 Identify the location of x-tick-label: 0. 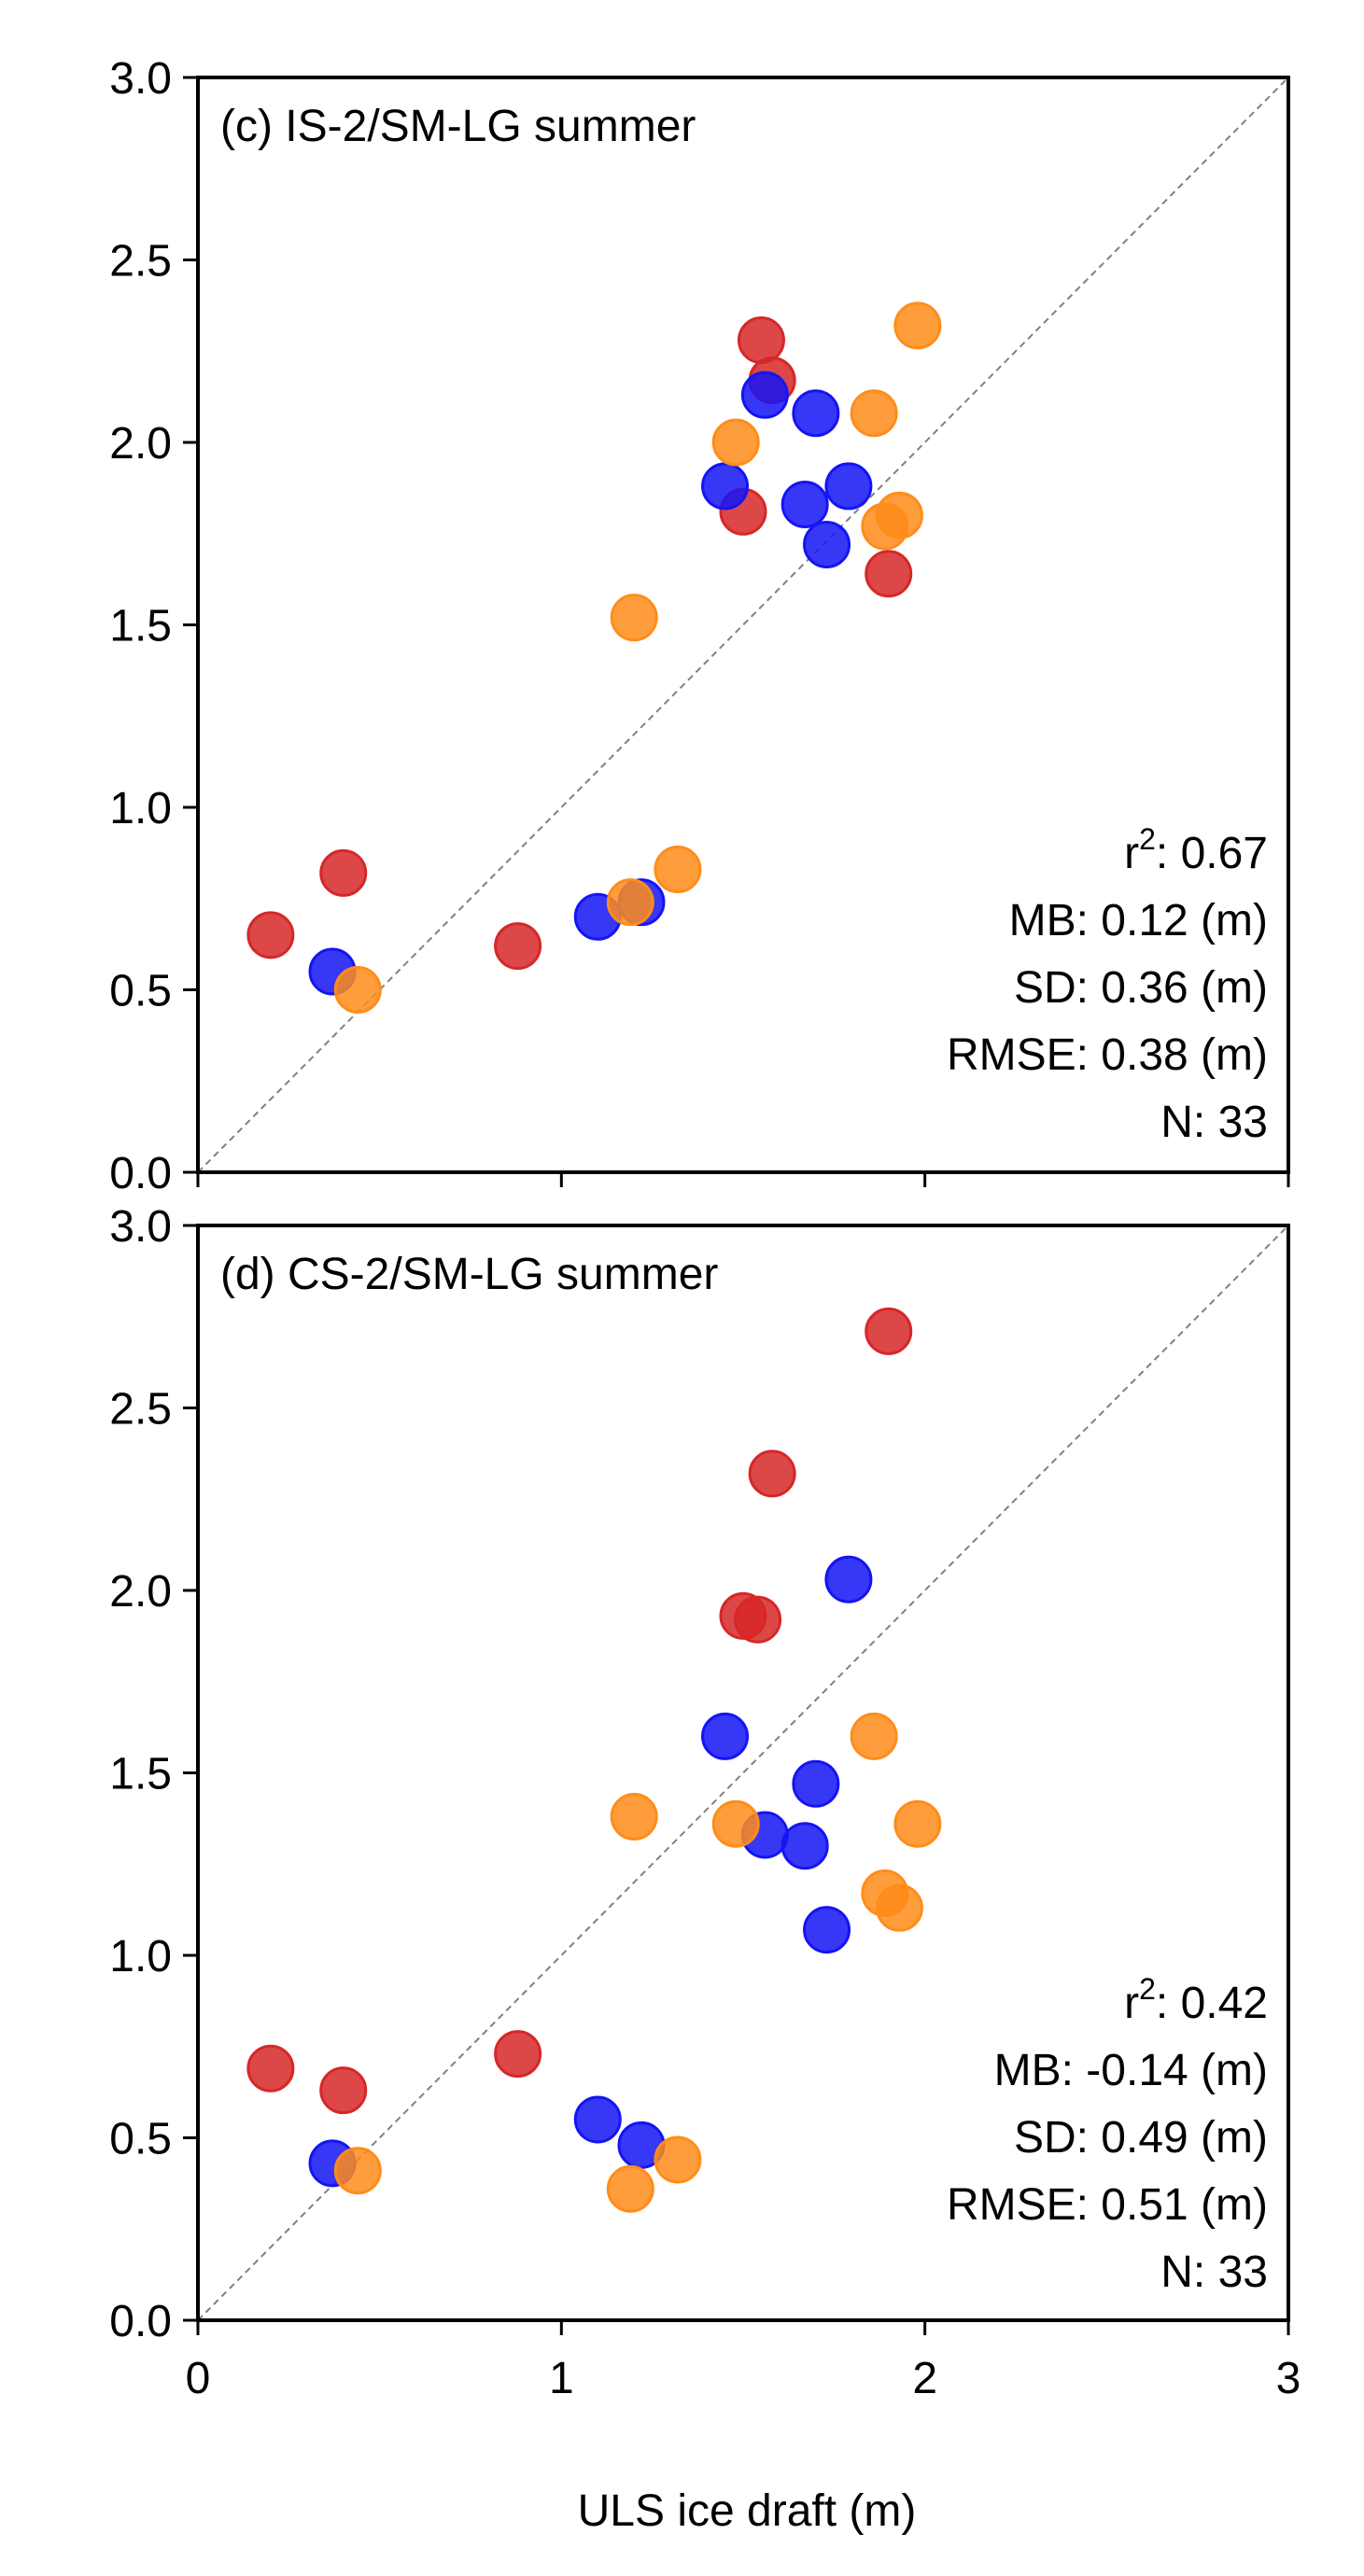
(198, 2378).